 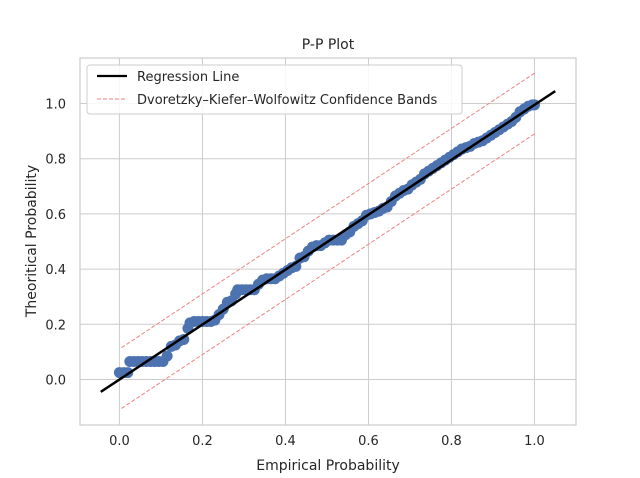 What do you see at coordinates (55, 380) in the screenshot?
I see `y-tick-label: 0.0` at bounding box center [55, 380].